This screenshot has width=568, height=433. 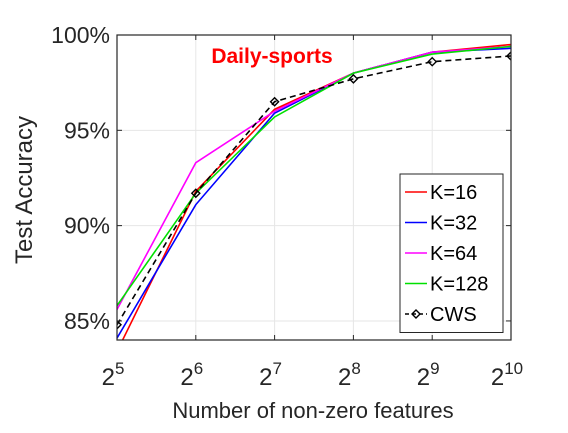 I want to click on legend-box, so click(x=451, y=253).